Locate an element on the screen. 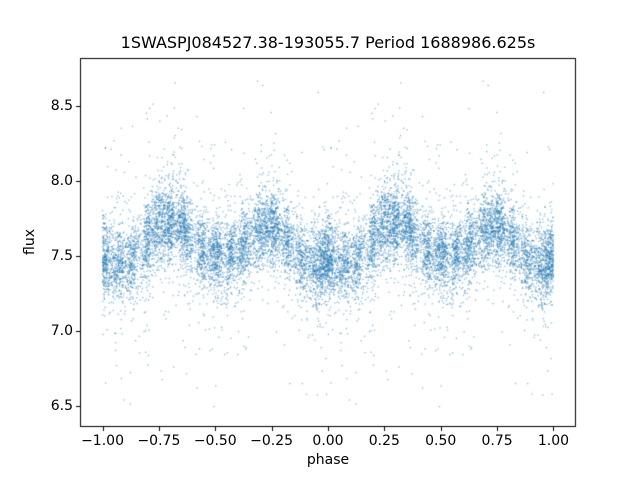 This screenshot has height=480, width=640. y-axis-label: flux is located at coordinates (30, 242).